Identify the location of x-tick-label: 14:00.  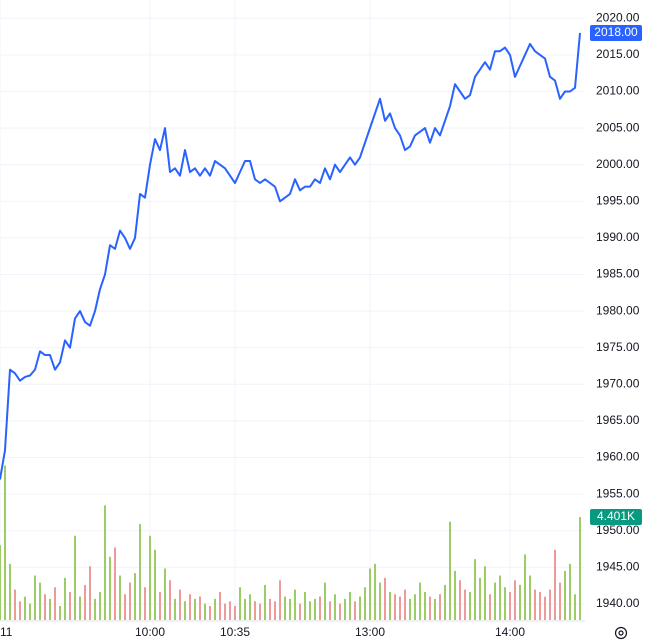
(510, 632).